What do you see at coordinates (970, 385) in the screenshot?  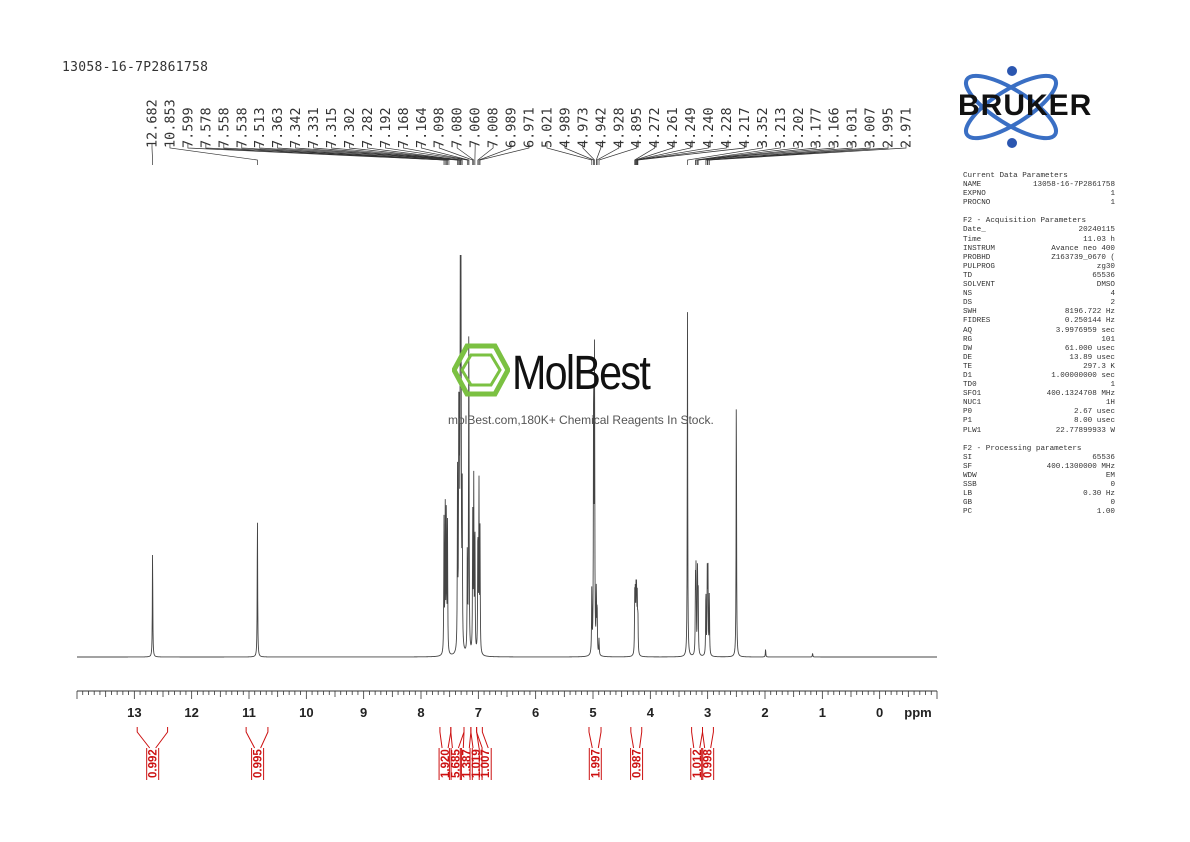 I see `param-key: TD0` at bounding box center [970, 385].